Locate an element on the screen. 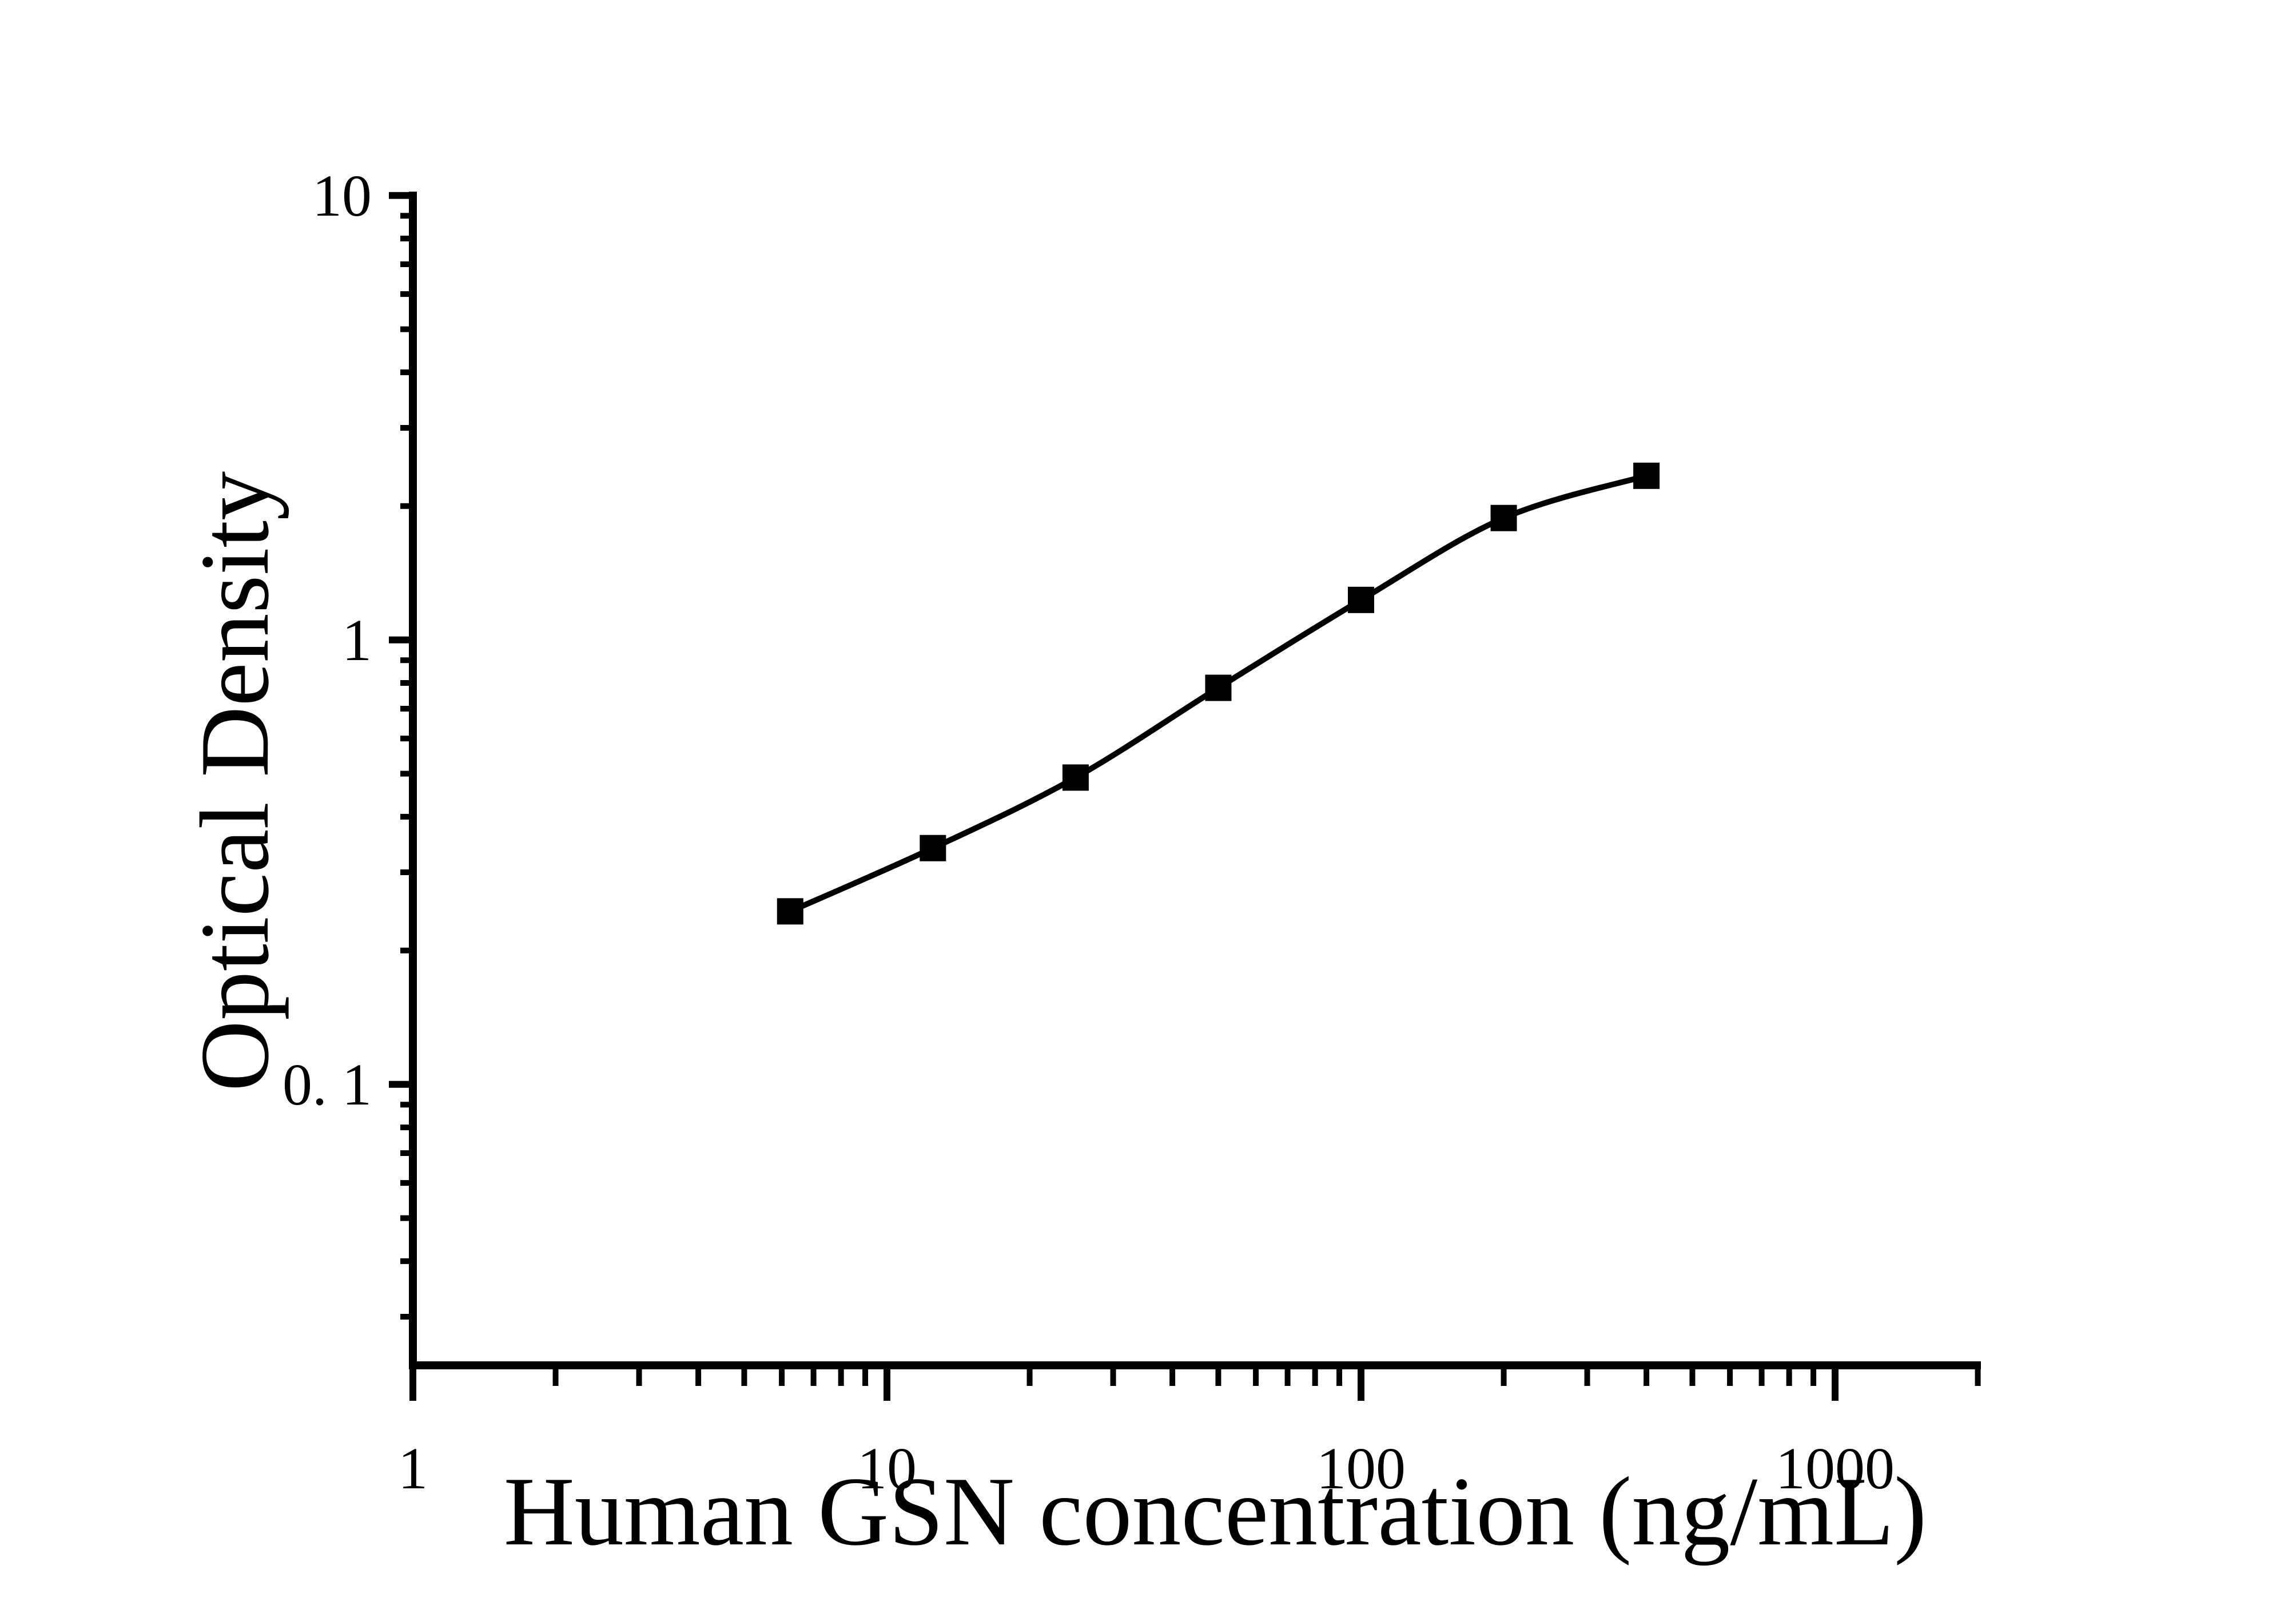  x-axis-tick-labels: 1 10 100 1000 is located at coordinates (1147, 1468).